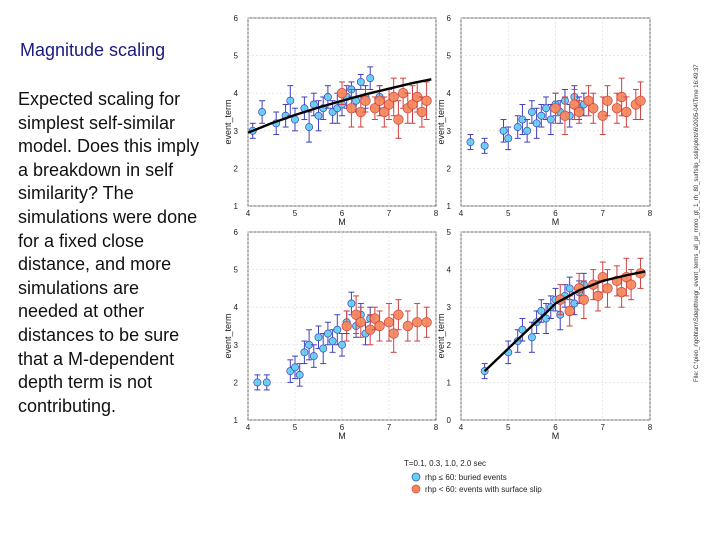 Image resolution: width=720 pixels, height=540 pixels. What do you see at coordinates (436, 213) in the screenshot?
I see `panel-1-x-tick-label: 8` at bounding box center [436, 213].